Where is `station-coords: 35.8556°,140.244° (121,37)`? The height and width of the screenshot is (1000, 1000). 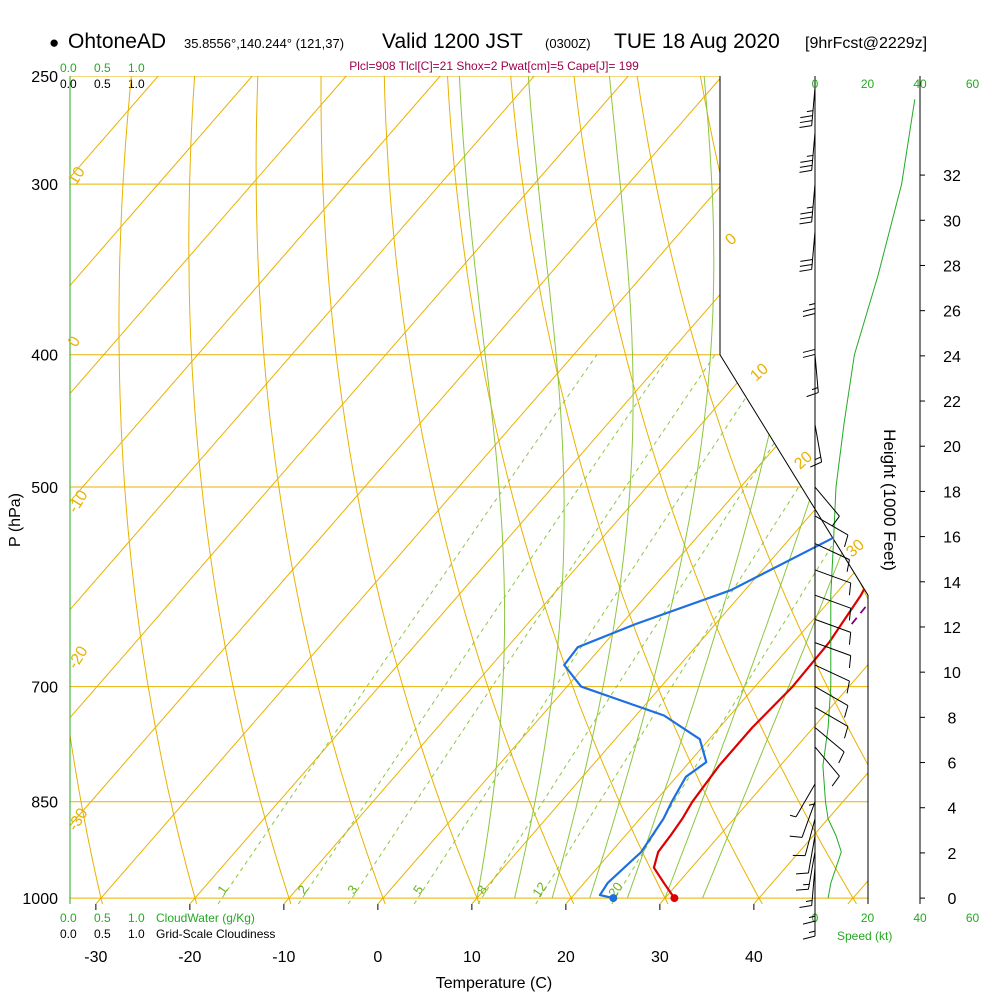 station-coords: 35.8556°,140.244° (121,37) is located at coordinates (264, 43).